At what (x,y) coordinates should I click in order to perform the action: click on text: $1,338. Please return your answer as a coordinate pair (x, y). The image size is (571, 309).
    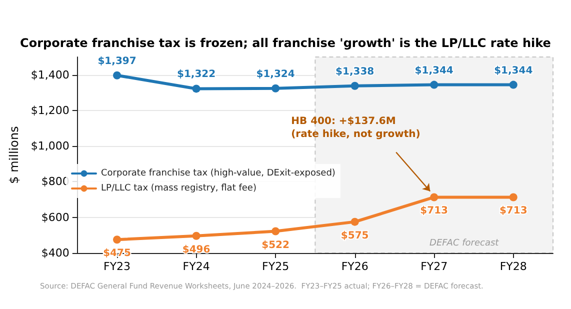
    Looking at the image, I should click on (355, 72).